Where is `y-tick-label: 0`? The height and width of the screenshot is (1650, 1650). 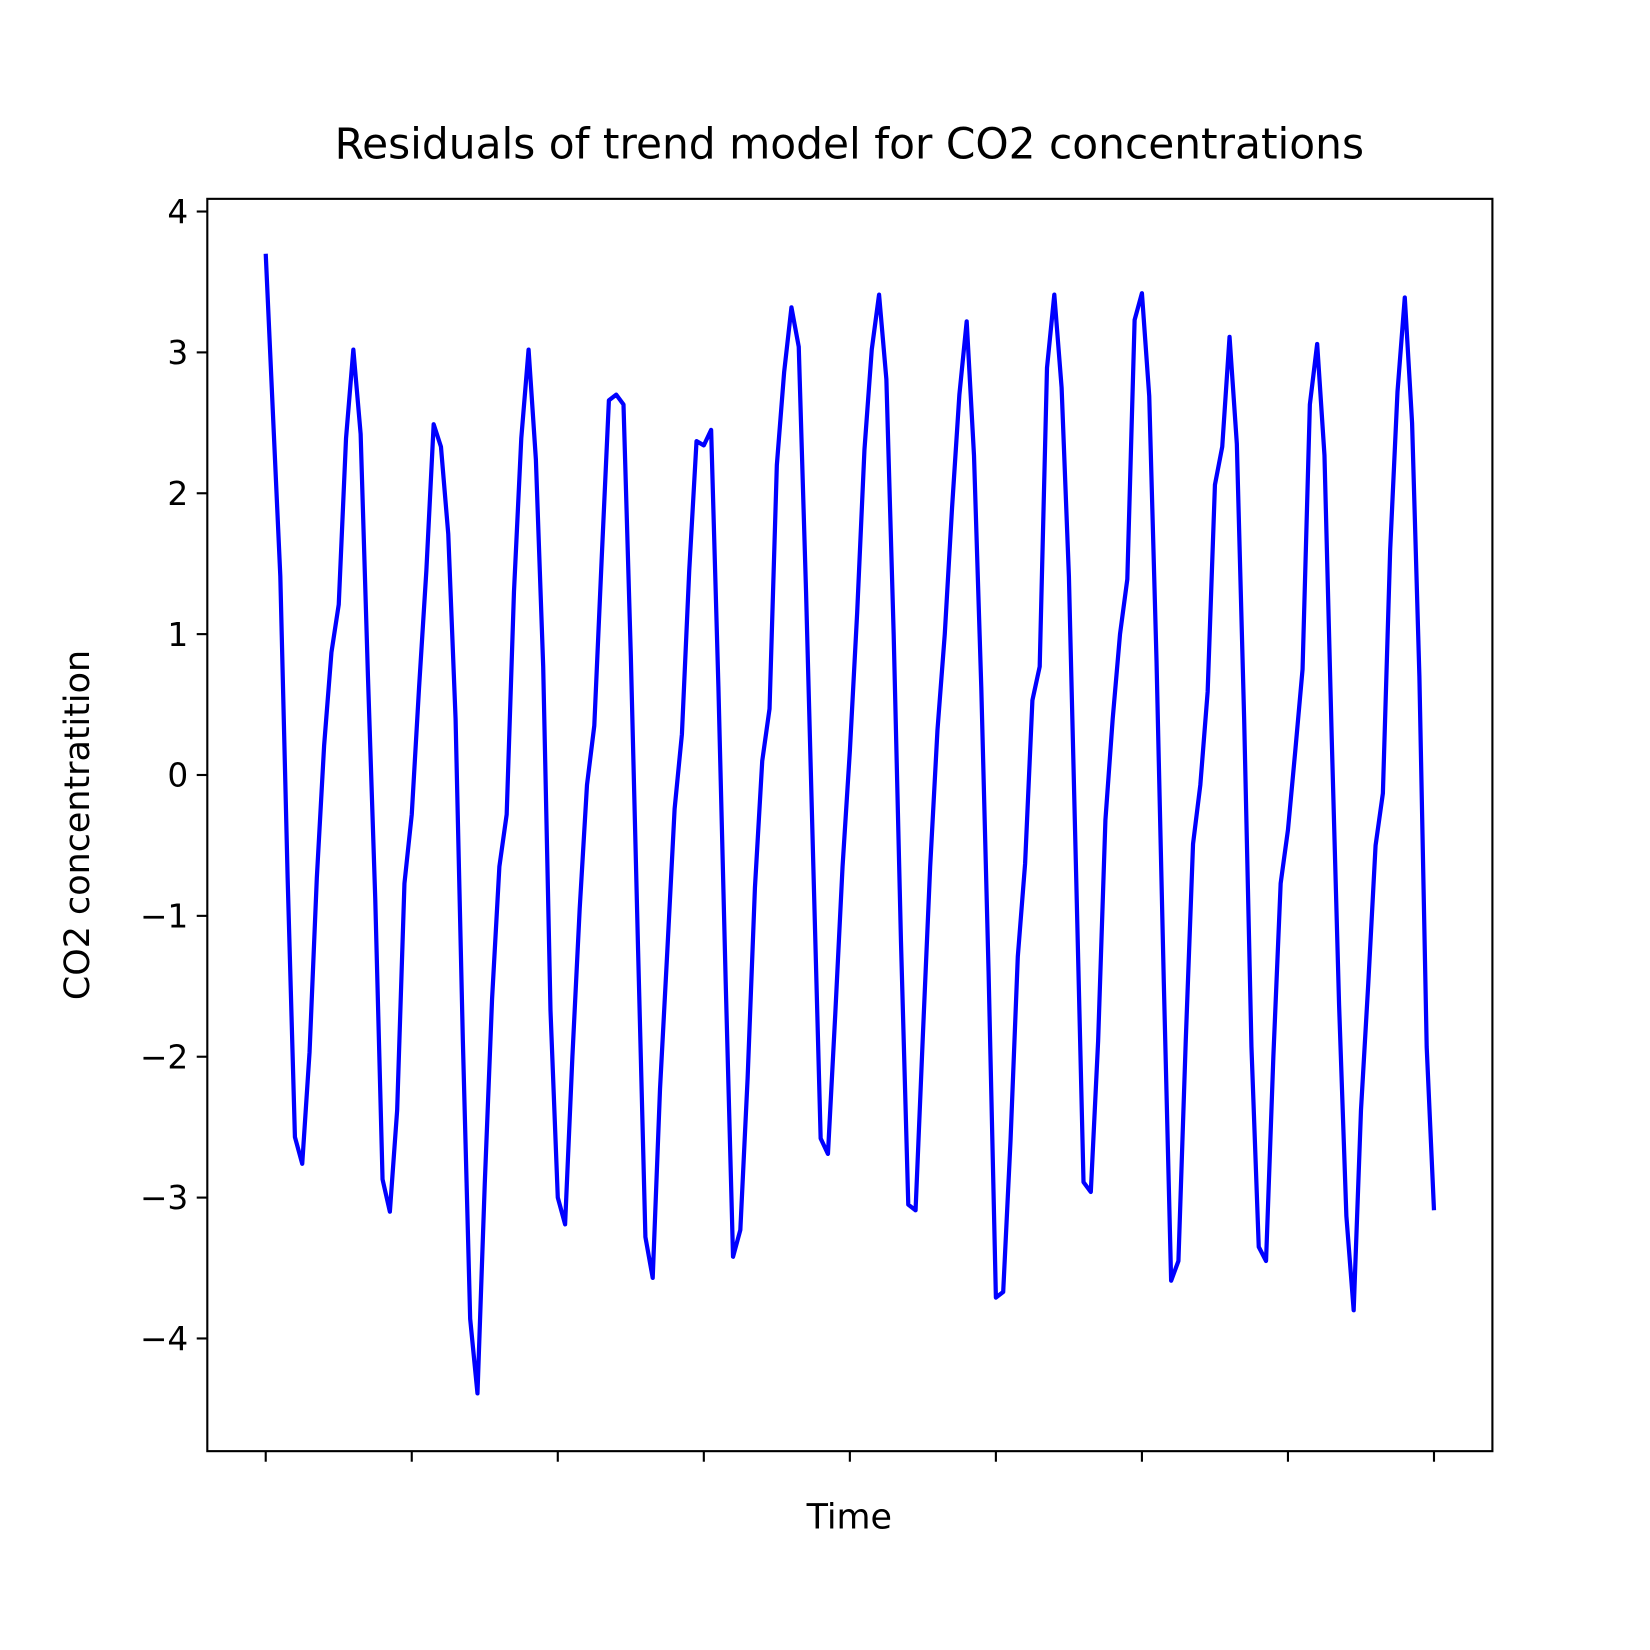
y-tick-label: 0 is located at coordinates (177, 776).